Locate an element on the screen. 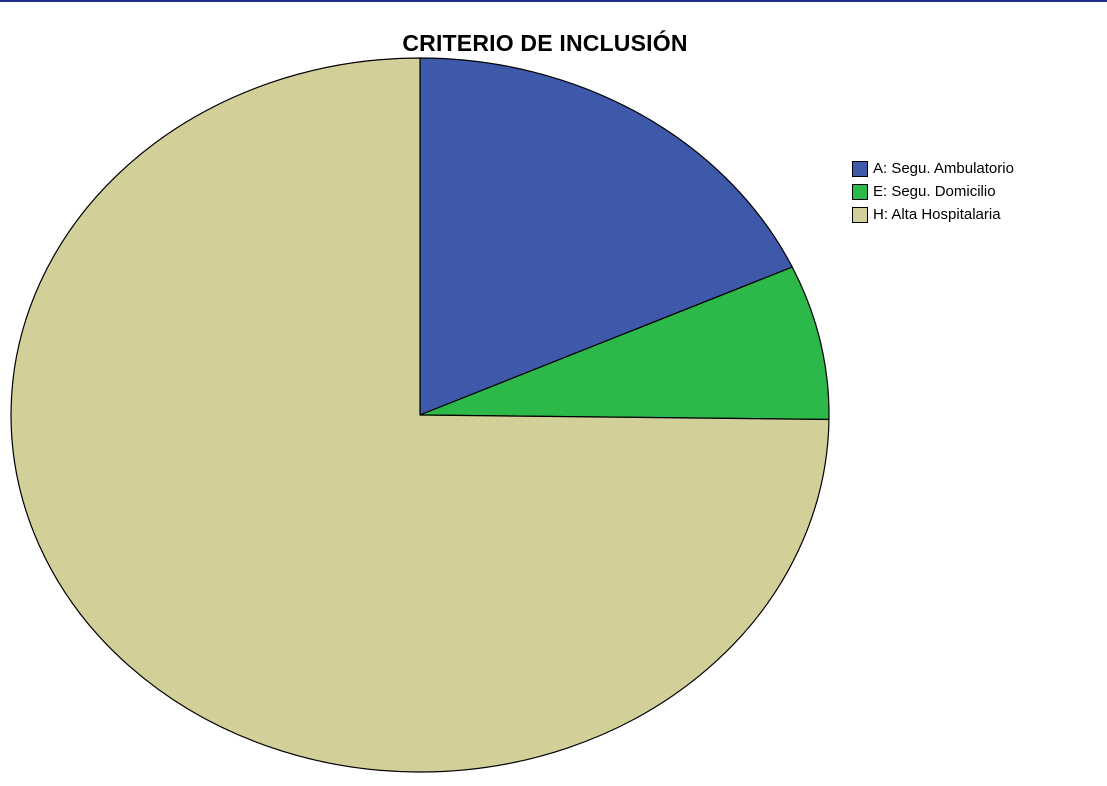 The image size is (1107, 786). legend-label: H: Alta Hospitalaria is located at coordinates (937, 214).